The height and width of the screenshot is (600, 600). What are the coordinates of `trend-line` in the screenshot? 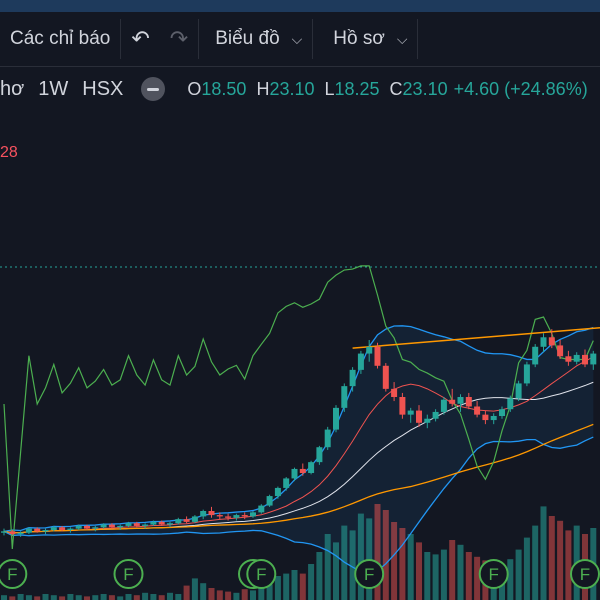 It's located at (476, 338).